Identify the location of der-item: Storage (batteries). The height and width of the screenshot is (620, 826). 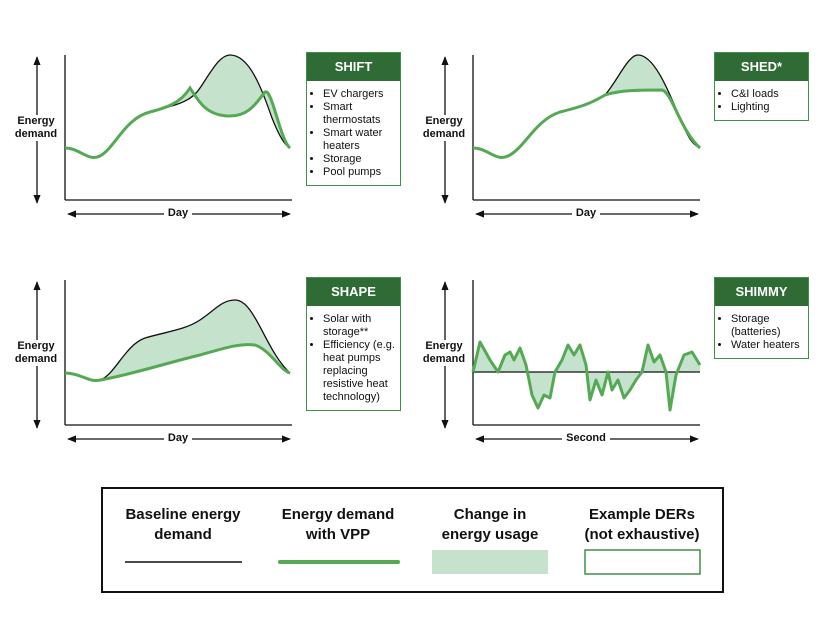
(767, 326).